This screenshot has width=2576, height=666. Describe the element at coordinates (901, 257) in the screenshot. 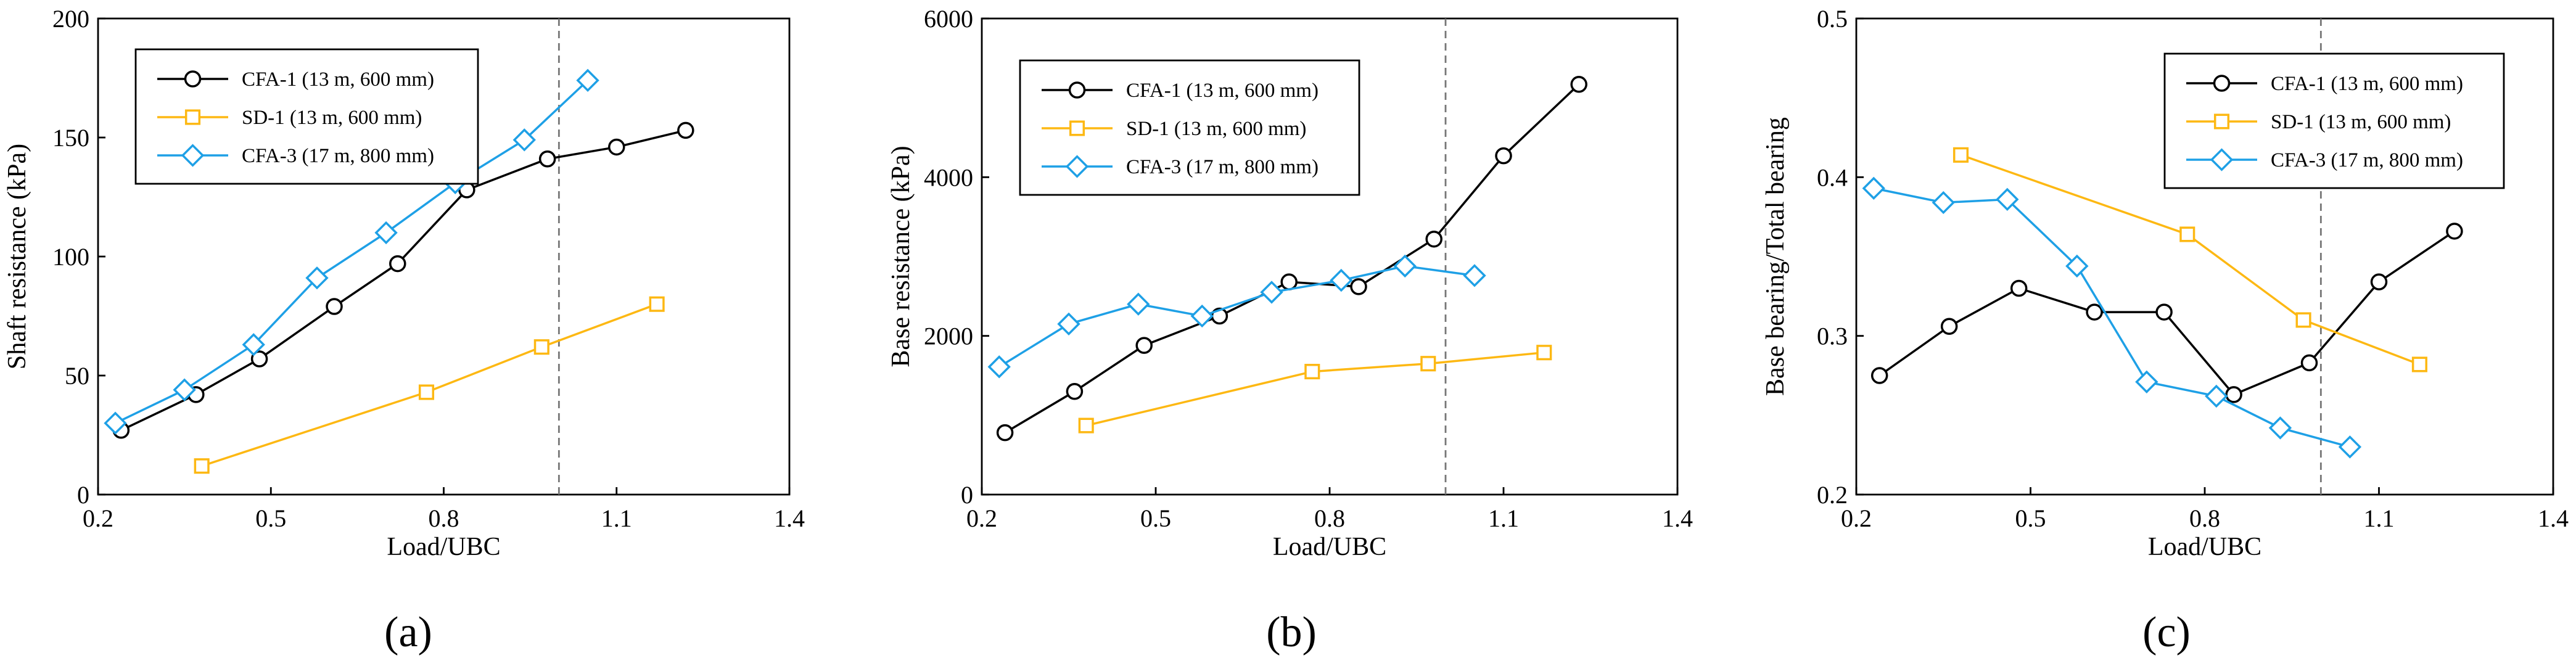

I see `y-axis-title: Base resistance (kPa)` at that location.